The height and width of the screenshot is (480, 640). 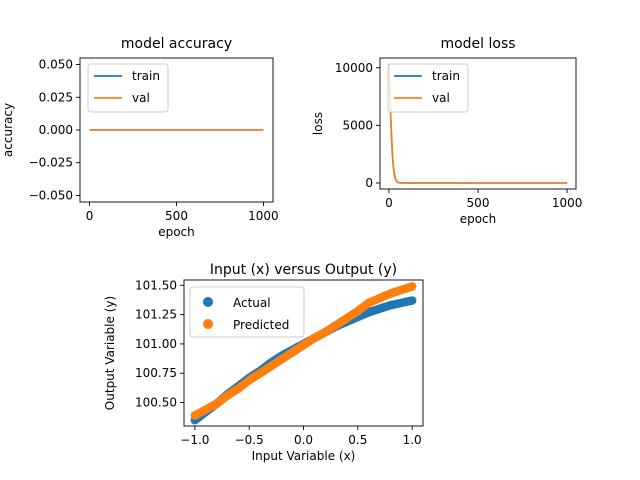 What do you see at coordinates (156, 344) in the screenshot?
I see `y-tick-label: 101.00` at bounding box center [156, 344].